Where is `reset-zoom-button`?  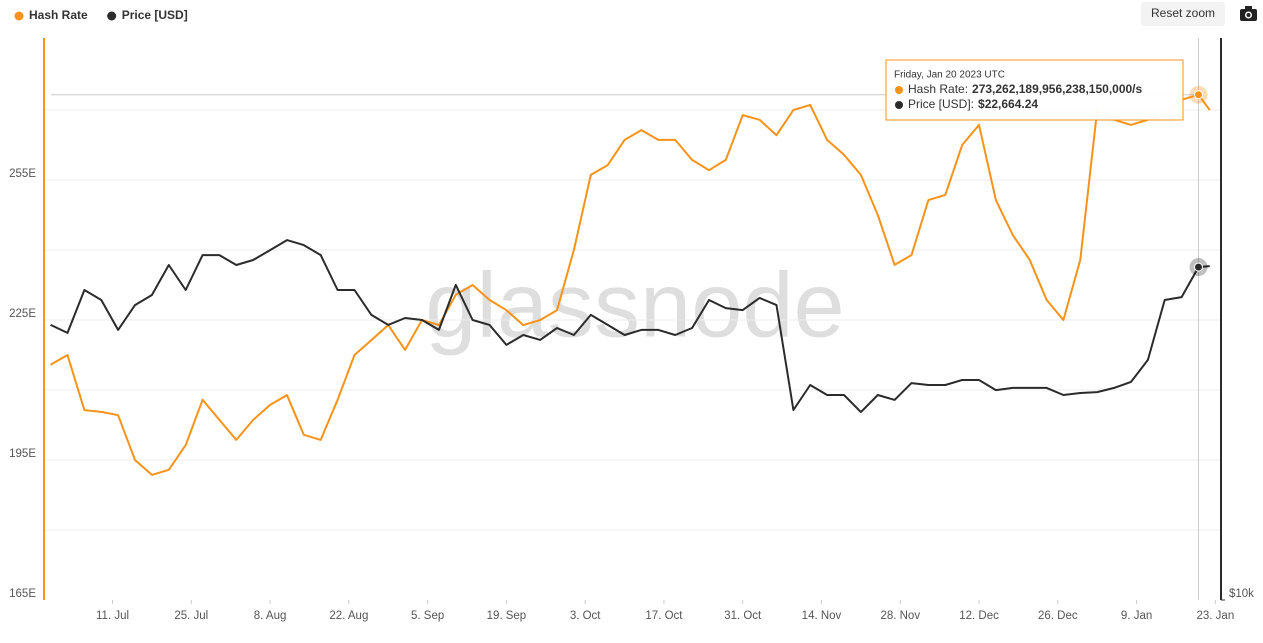
reset-zoom-button is located at coordinates (1183, 14).